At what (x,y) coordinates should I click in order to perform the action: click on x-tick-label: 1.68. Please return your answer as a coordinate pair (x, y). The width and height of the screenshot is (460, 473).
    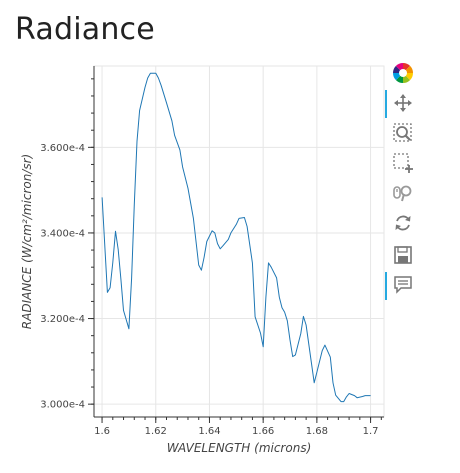
    Looking at the image, I should click on (317, 431).